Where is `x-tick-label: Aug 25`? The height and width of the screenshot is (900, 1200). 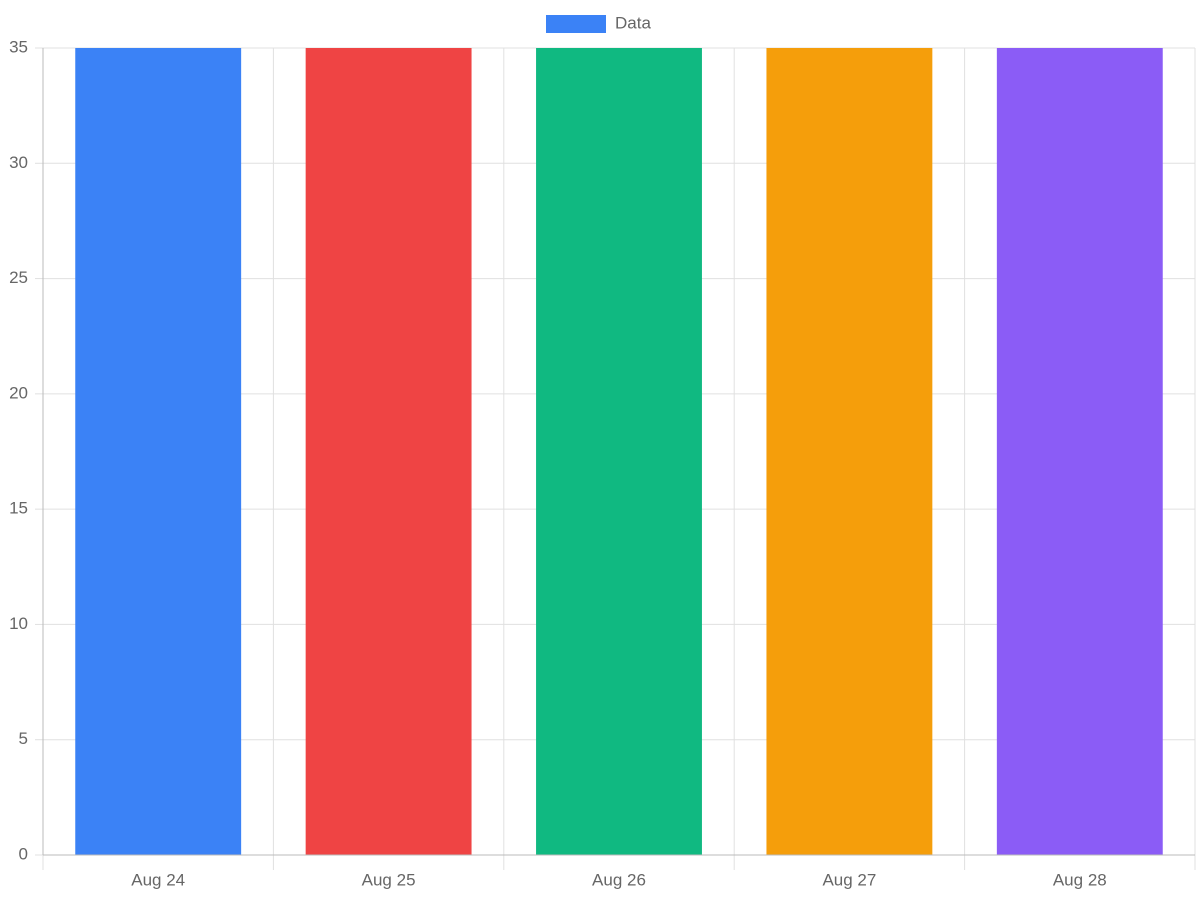
x-tick-label: Aug 25 is located at coordinates (389, 879).